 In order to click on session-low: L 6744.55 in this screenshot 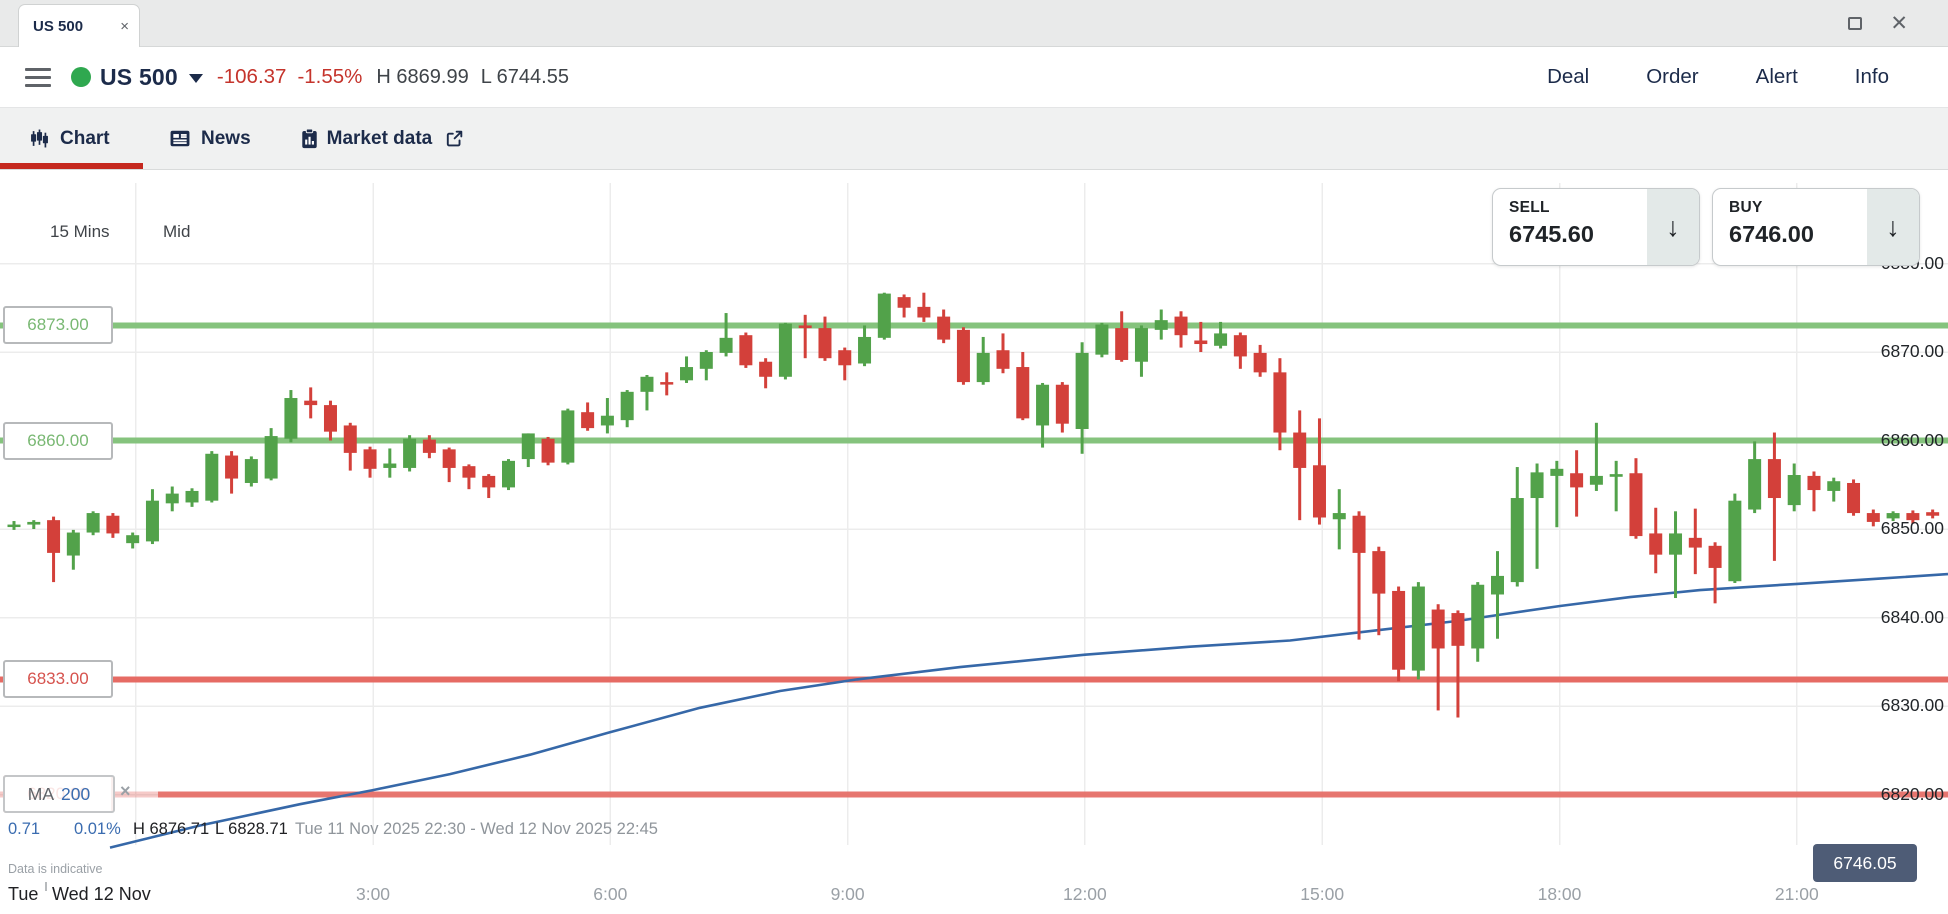, I will do `click(524, 76)`.